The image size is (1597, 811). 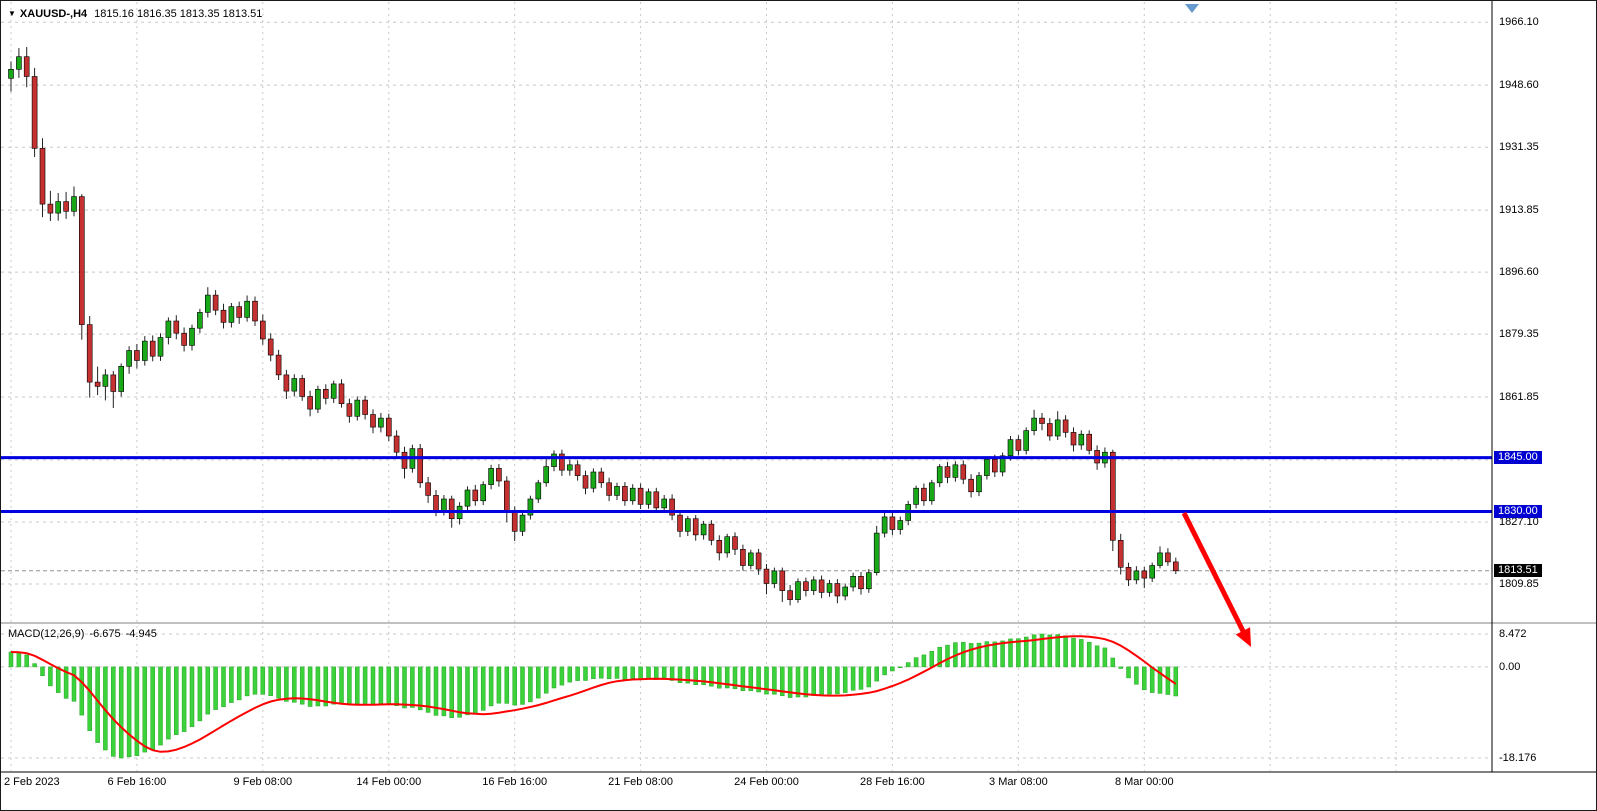 What do you see at coordinates (389, 782) in the screenshot?
I see `time-axis-label: 14 Feb 00:00` at bounding box center [389, 782].